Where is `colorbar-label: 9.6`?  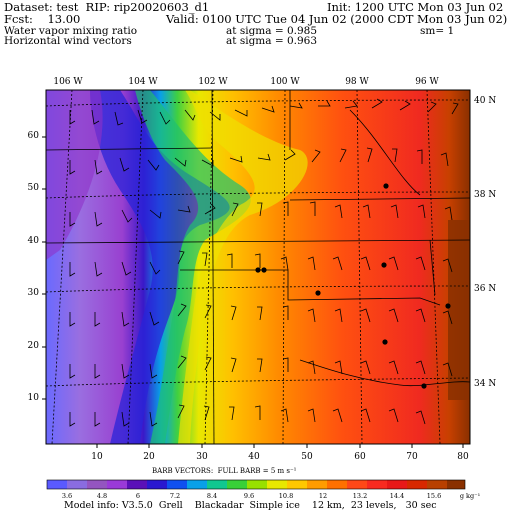 colorbar-label: 9.6 is located at coordinates (249, 496).